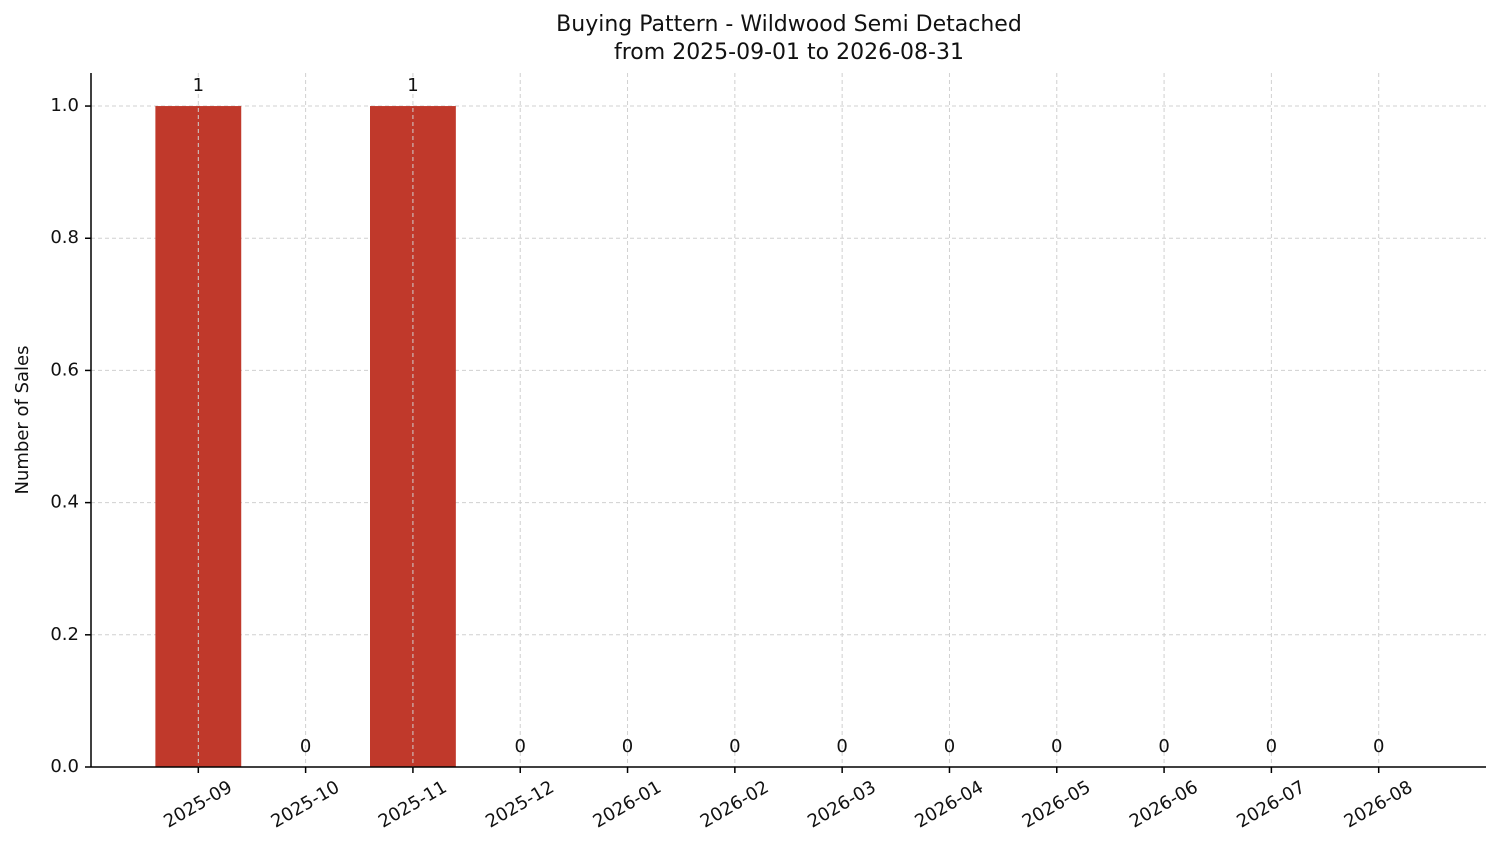 The height and width of the screenshot is (863, 1501). Describe the element at coordinates (306, 805) in the screenshot. I see `x-tick-label: 2025-10` at that location.